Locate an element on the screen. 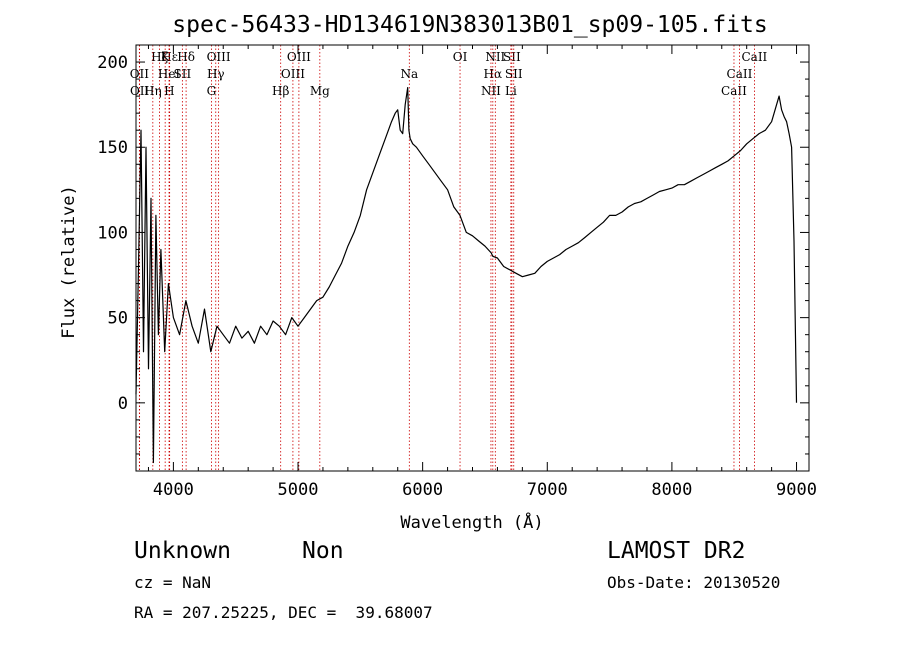 Image resolution: width=900 pixels, height=649 pixels. y-tick-label: 0 is located at coordinates (123, 404).